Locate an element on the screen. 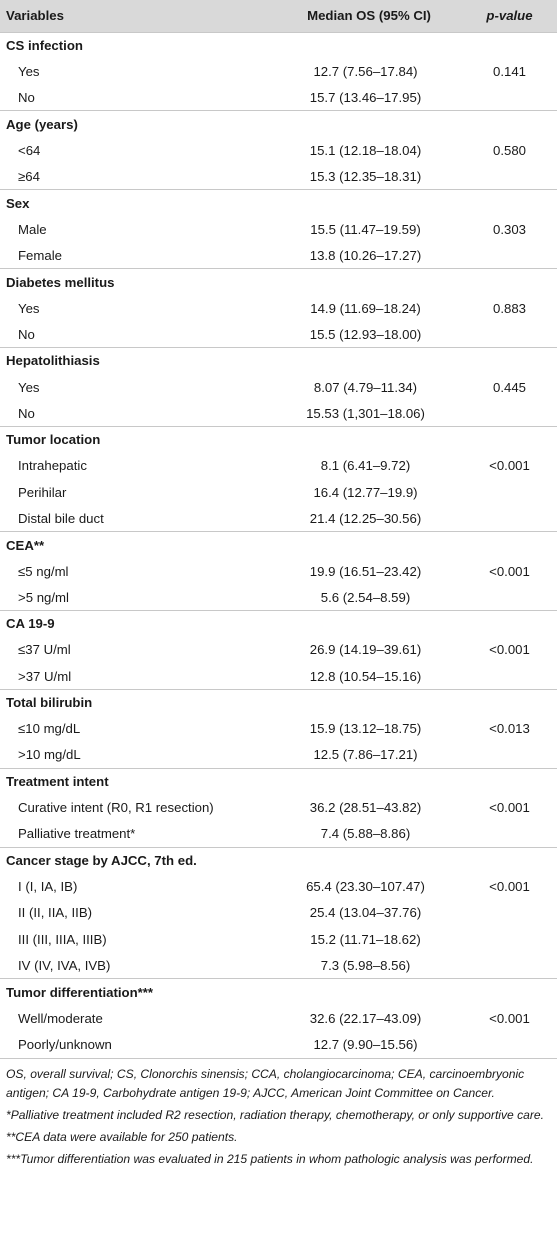 This screenshot has width=557, height=1259. row-median-os: 15.7 (13.46–17.95) is located at coordinates (365, 97).